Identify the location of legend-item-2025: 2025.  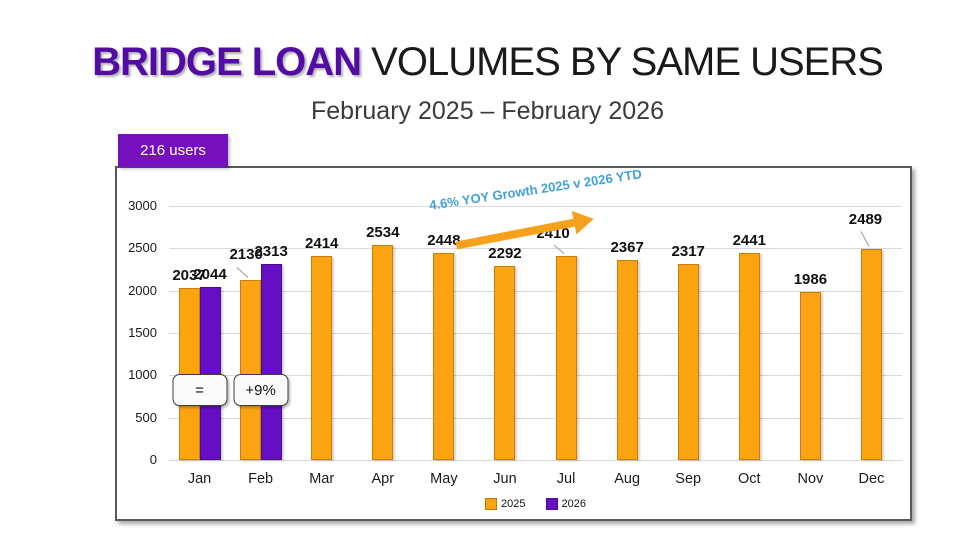
(505, 504).